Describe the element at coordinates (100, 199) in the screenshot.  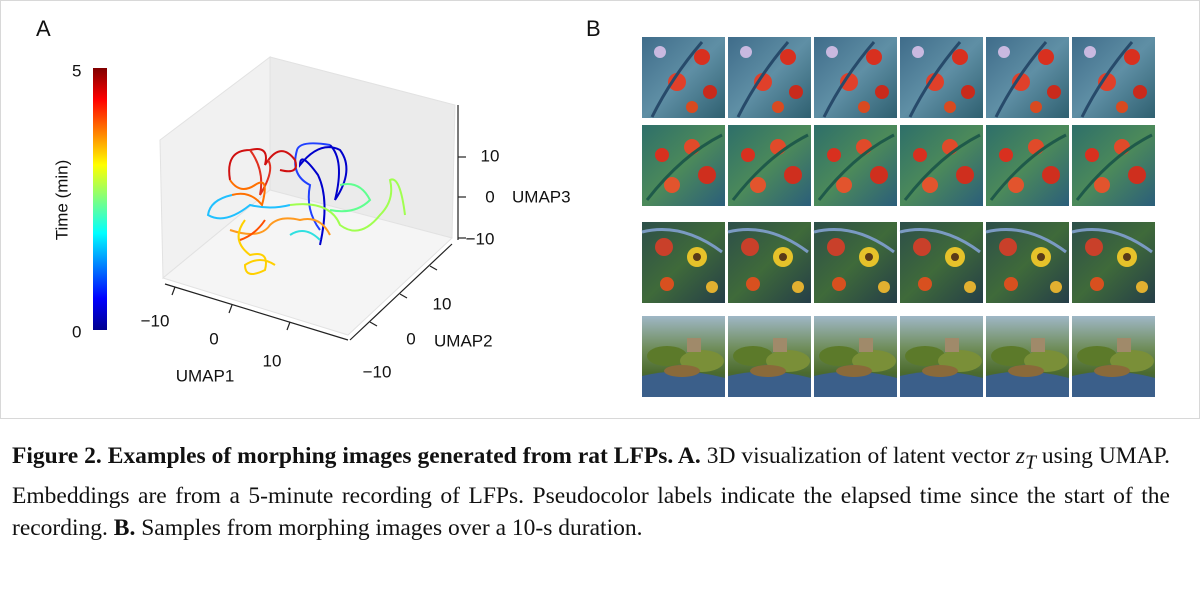
I see `colorbar` at that location.